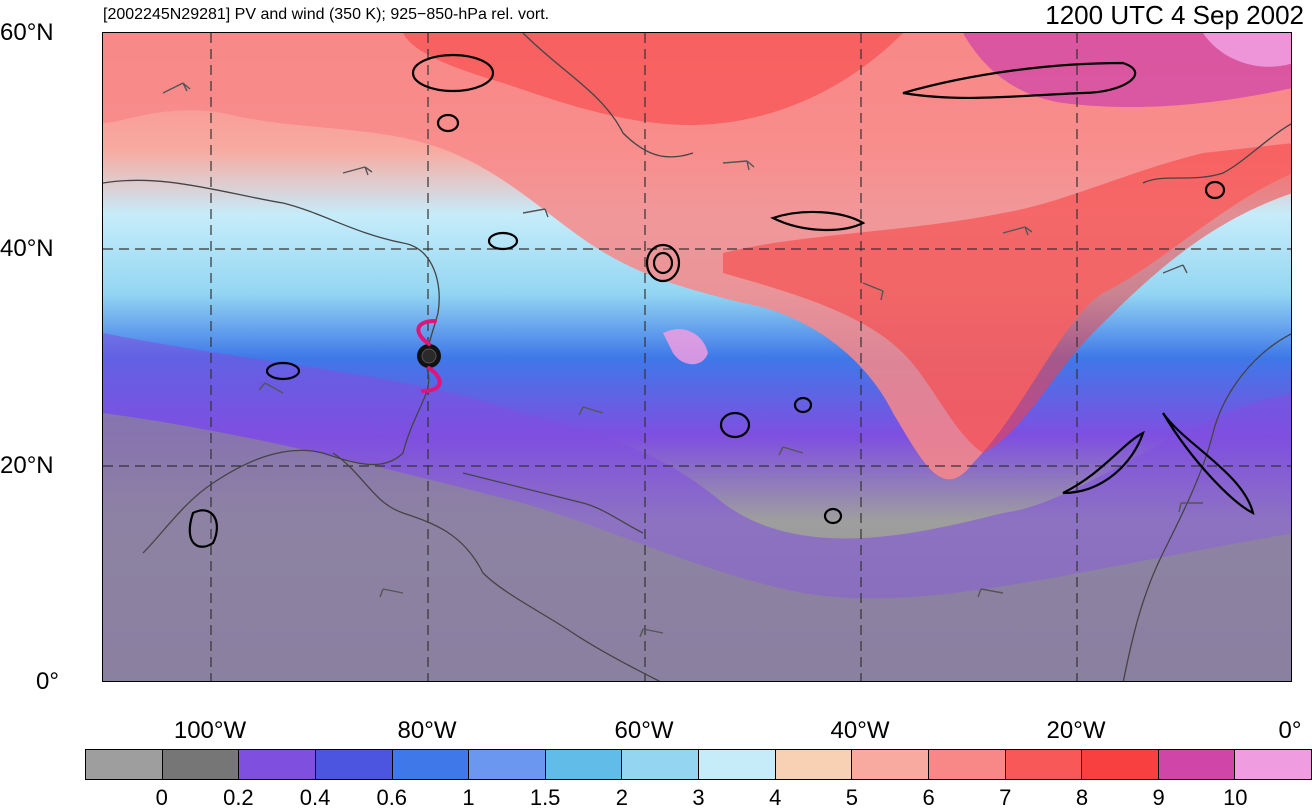  What do you see at coordinates (644, 730) in the screenshot?
I see `lon-label-60w: 60°W` at bounding box center [644, 730].